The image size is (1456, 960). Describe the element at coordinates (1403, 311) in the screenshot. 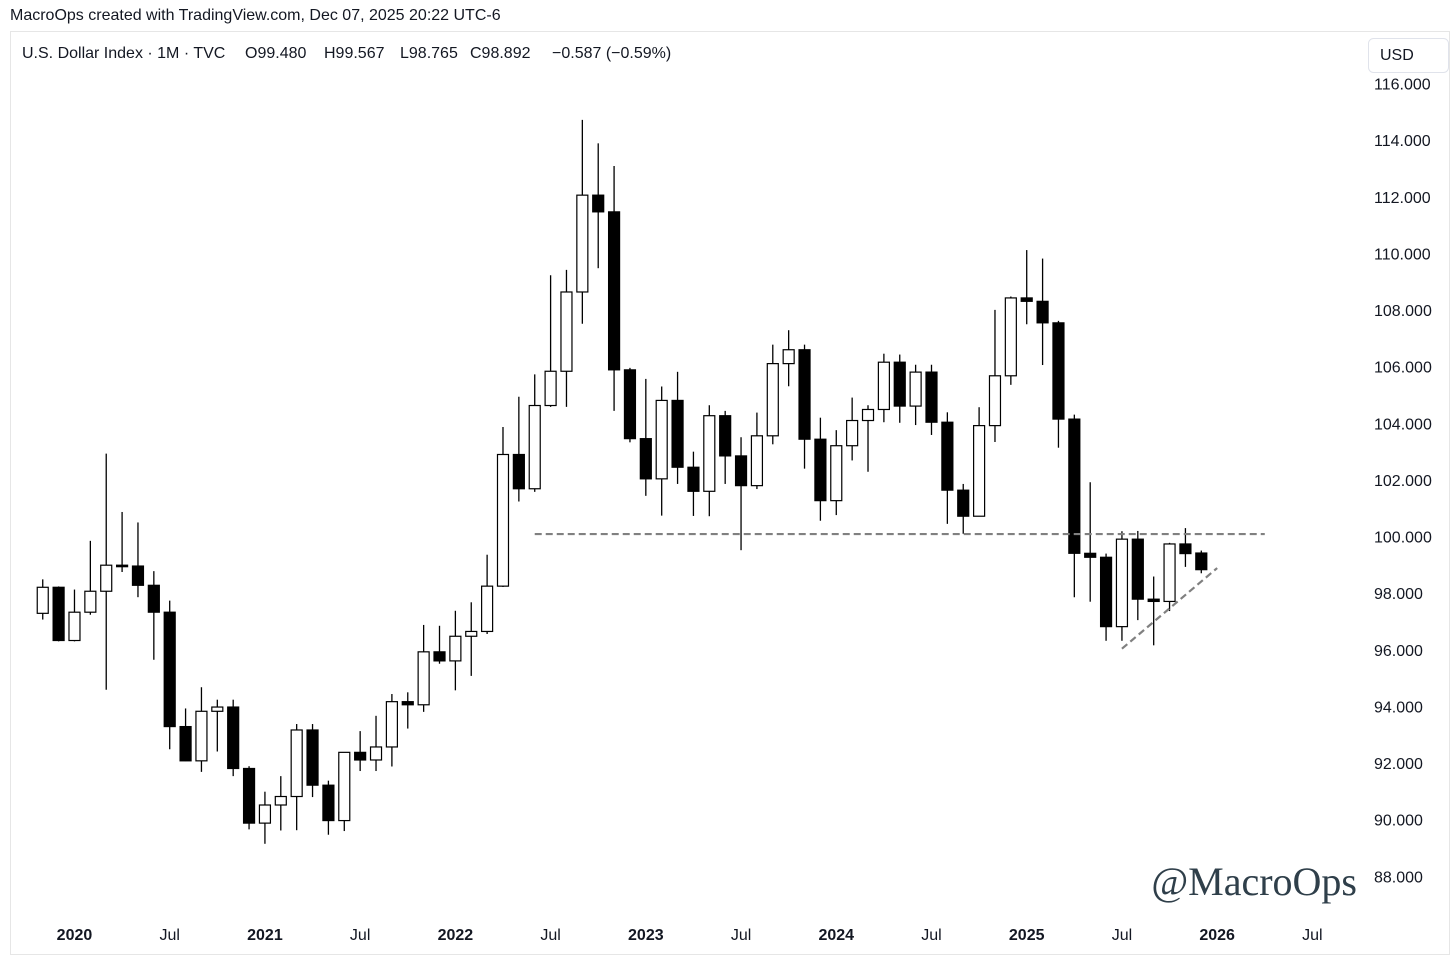

I see `y-tick-label: 108.000` at that location.